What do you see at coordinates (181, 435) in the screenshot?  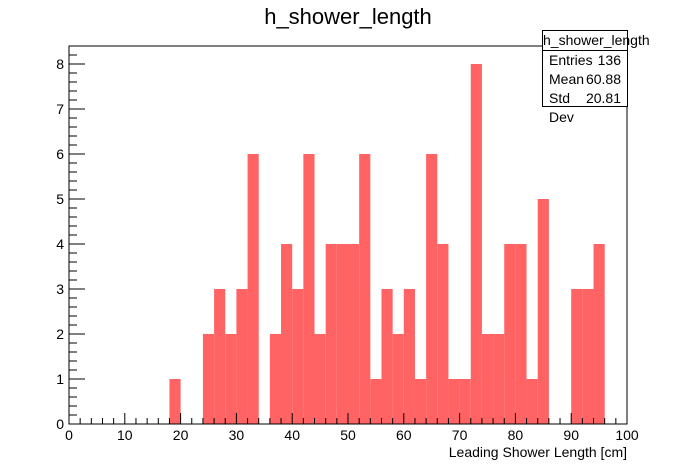 I see `x-tick-label: 20` at bounding box center [181, 435].